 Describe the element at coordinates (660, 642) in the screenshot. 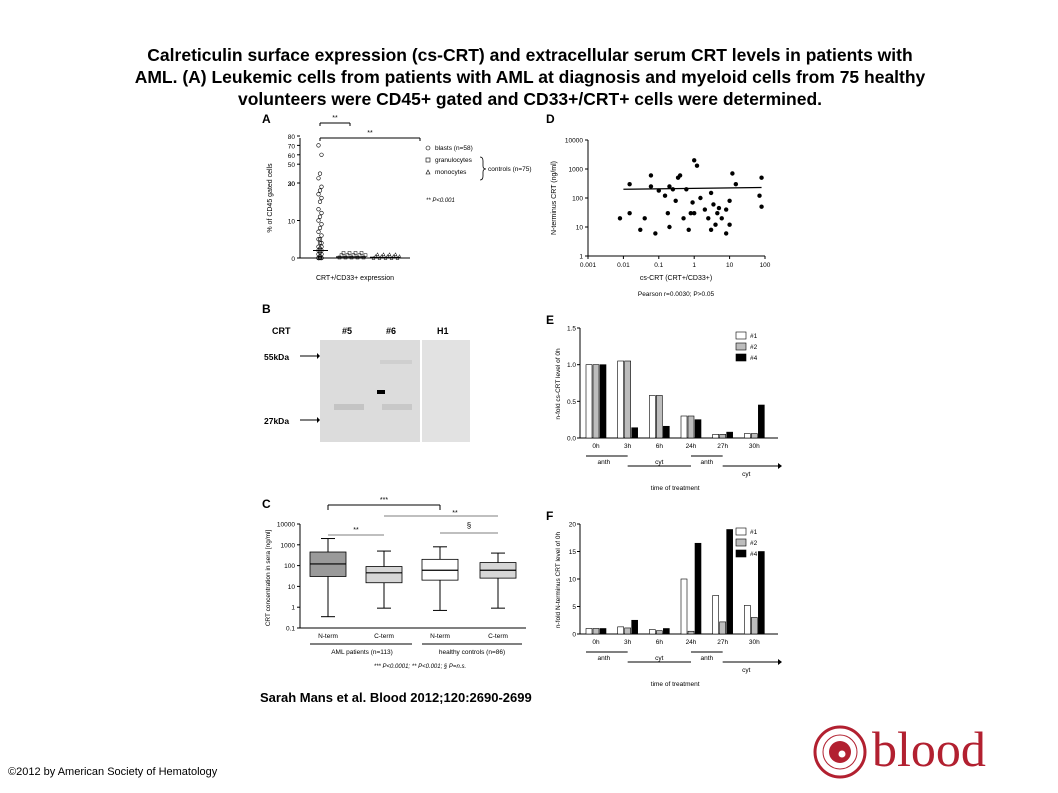

I see `panel-f-x-tick-label: 6h` at that location.